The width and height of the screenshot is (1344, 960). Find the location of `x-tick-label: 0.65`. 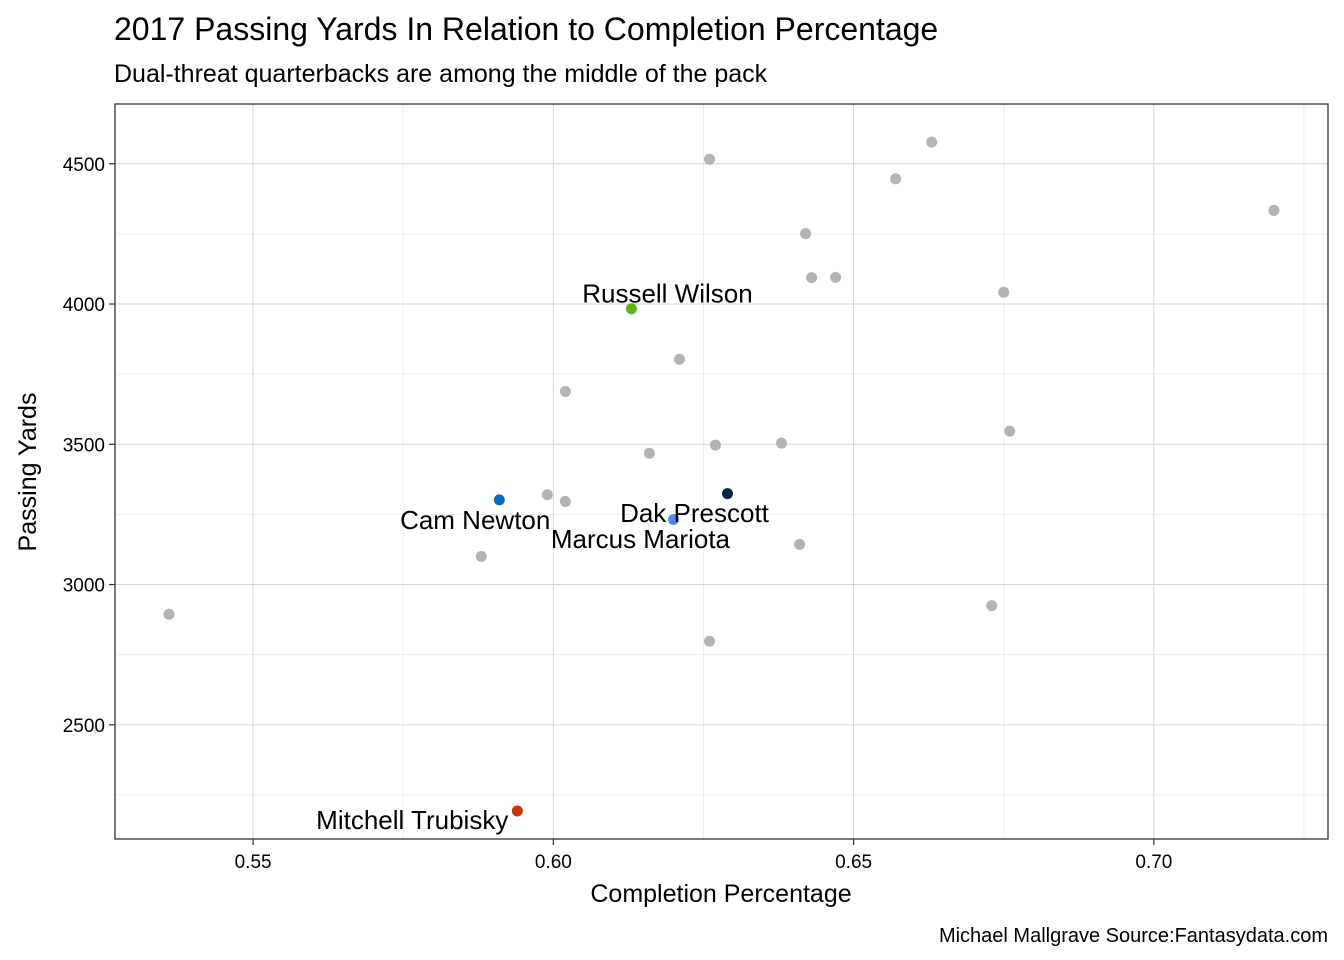

x-tick-label: 0.65 is located at coordinates (853, 862).